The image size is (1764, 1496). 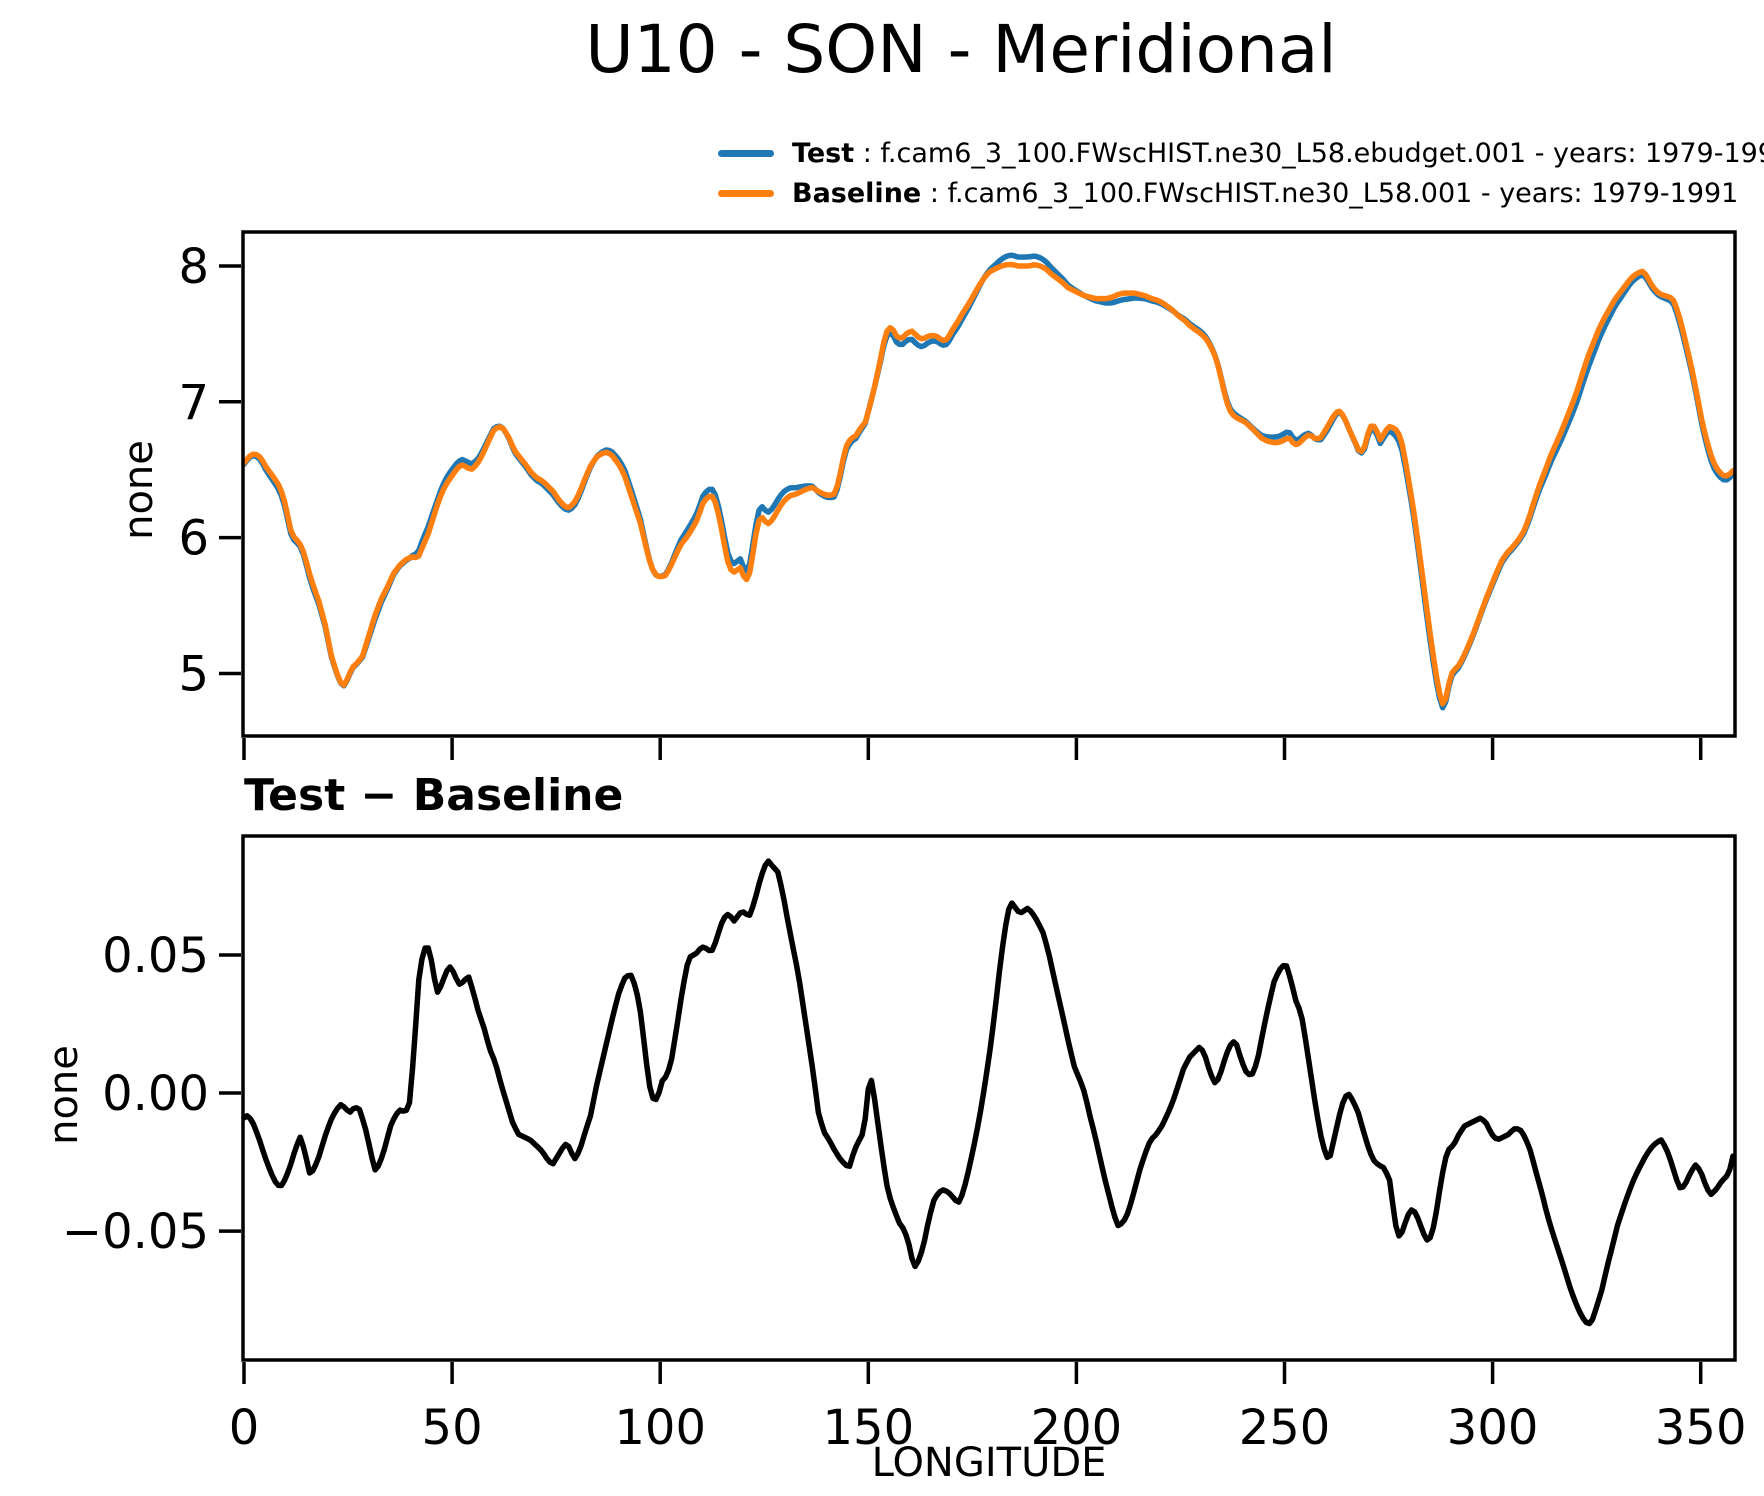 I want to click on x-tick-label: 150, so click(x=868, y=1428).